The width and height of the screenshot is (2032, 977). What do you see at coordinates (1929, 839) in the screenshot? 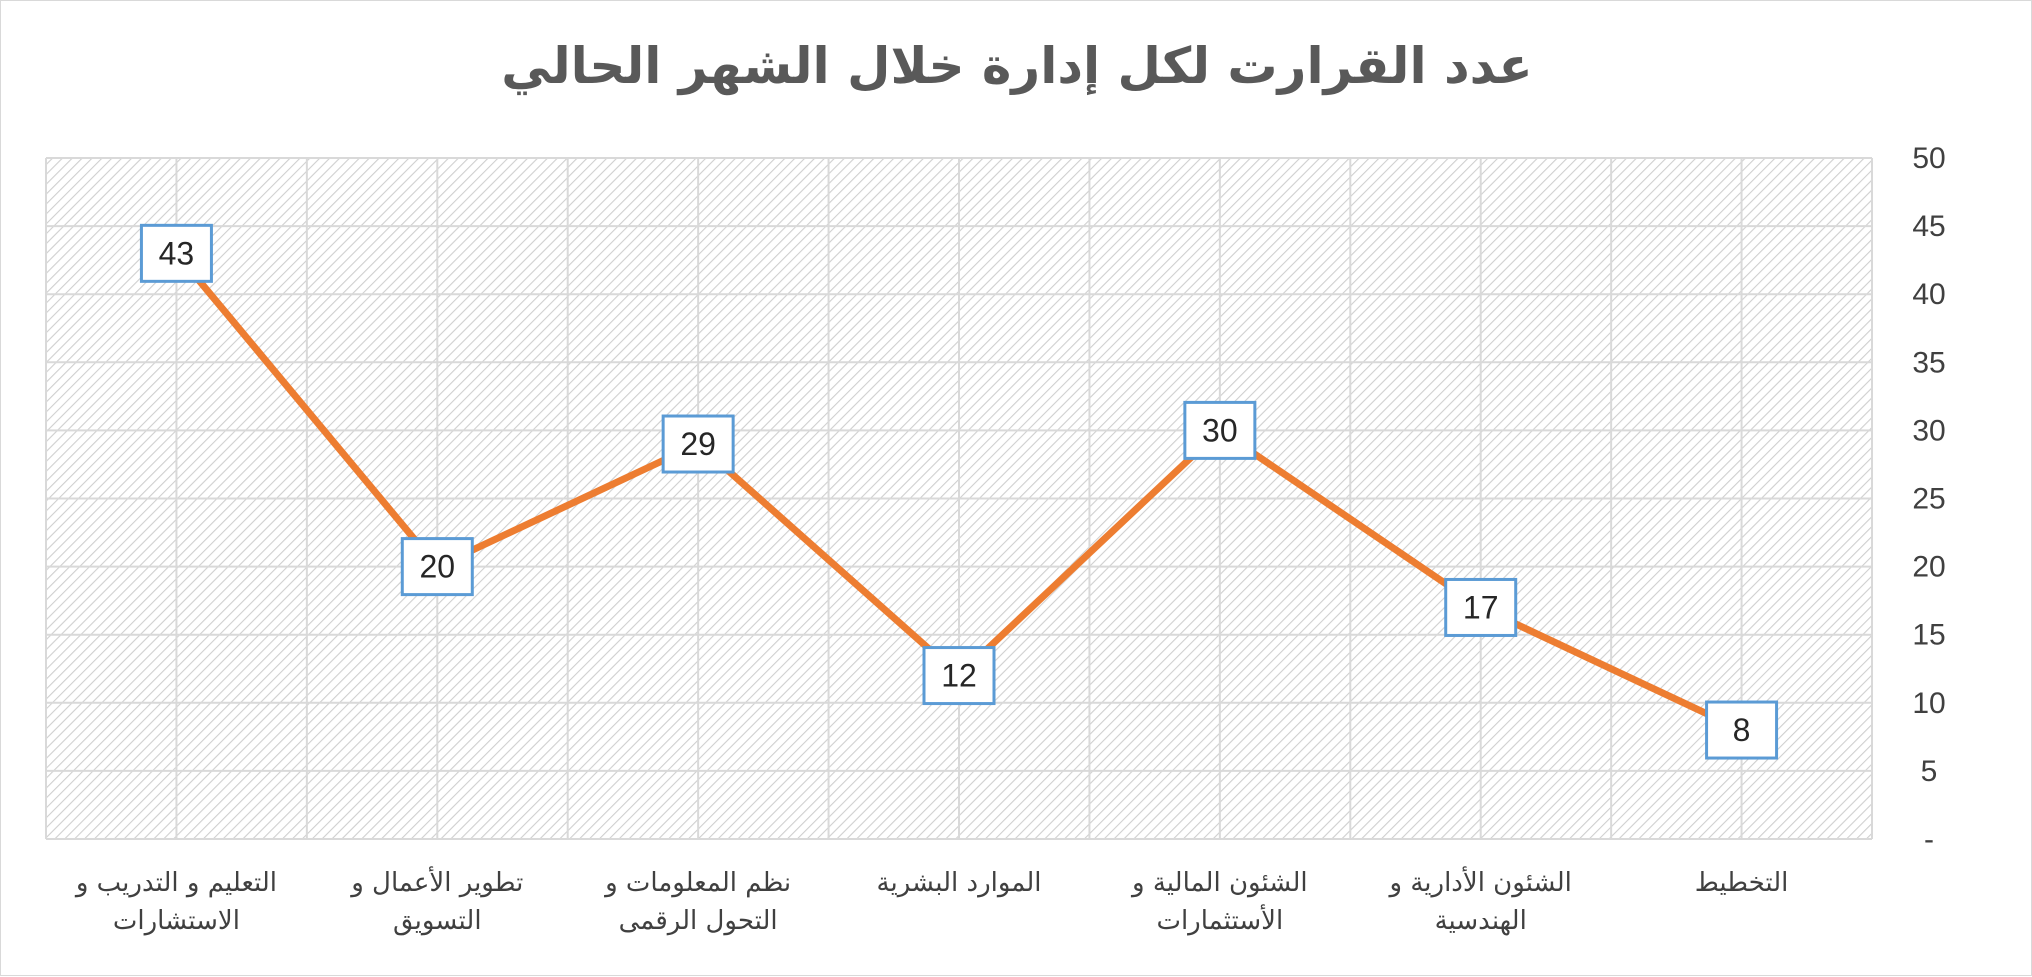
I see `y-tick-label: -` at bounding box center [1929, 839].